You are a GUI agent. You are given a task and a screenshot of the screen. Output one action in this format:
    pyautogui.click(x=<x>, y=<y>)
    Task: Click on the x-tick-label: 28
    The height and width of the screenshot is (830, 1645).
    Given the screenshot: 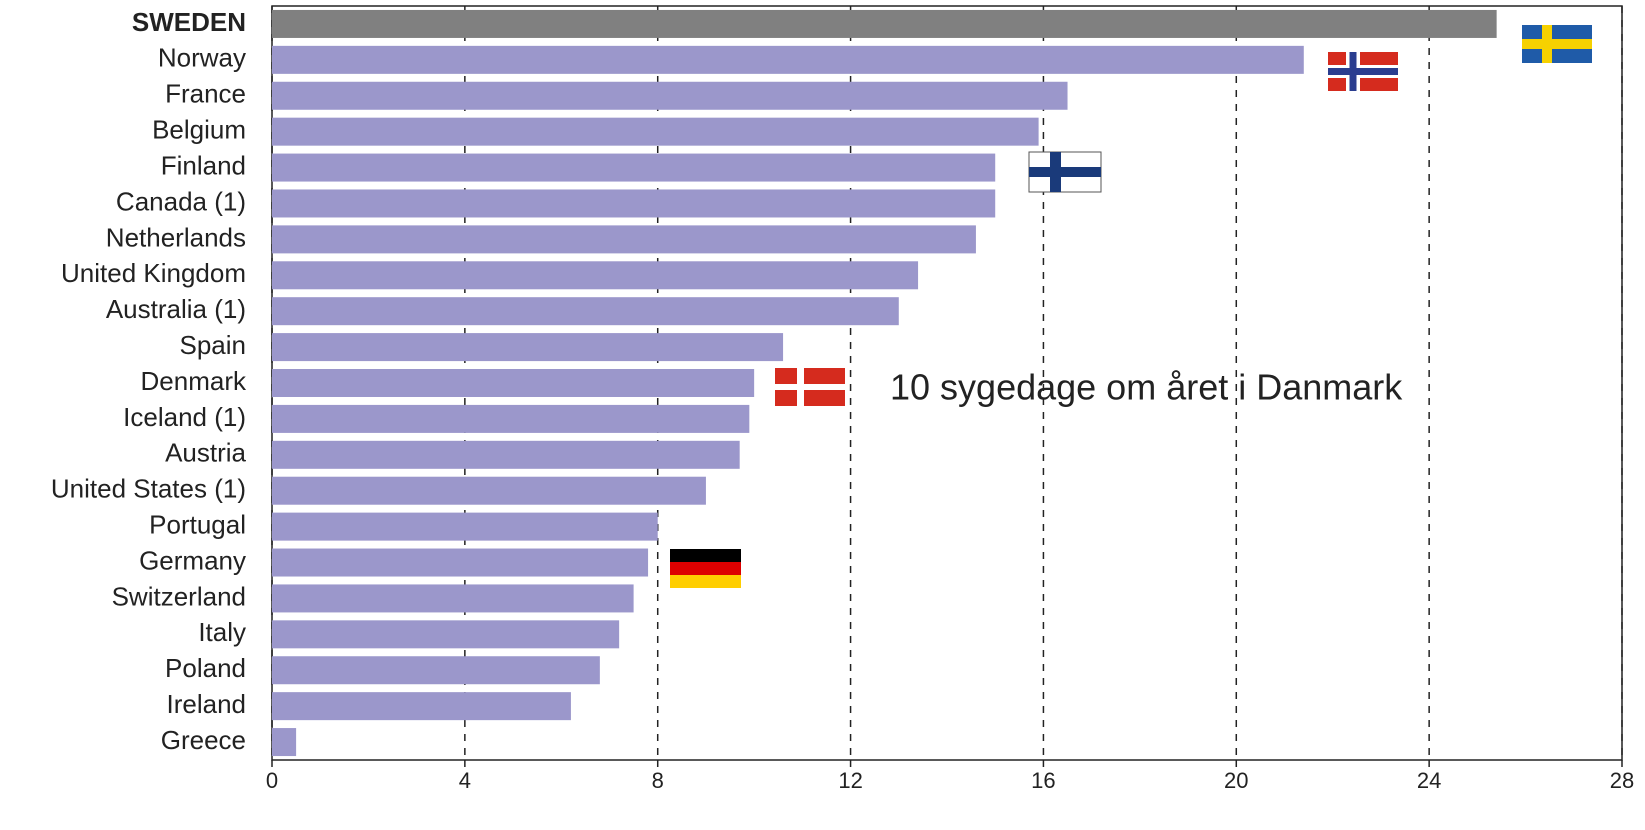 What is the action you would take?
    pyautogui.click(x=1622, y=780)
    